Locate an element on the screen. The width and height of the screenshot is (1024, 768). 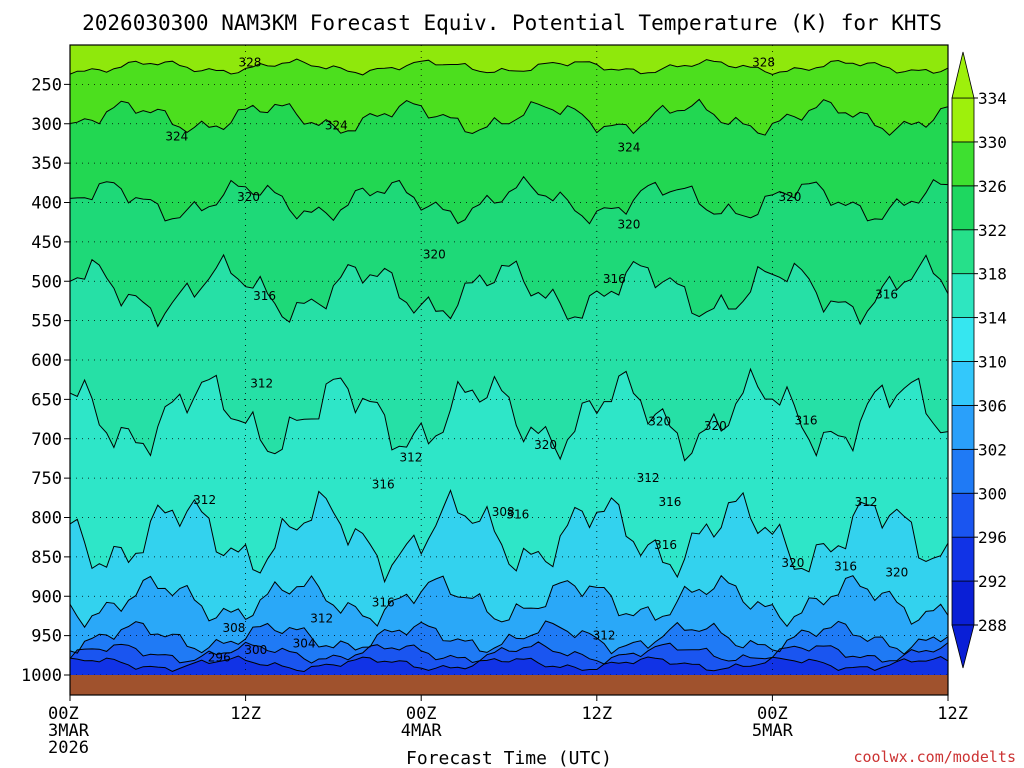
y-tick-label: 1000 is located at coordinates (41, 676).